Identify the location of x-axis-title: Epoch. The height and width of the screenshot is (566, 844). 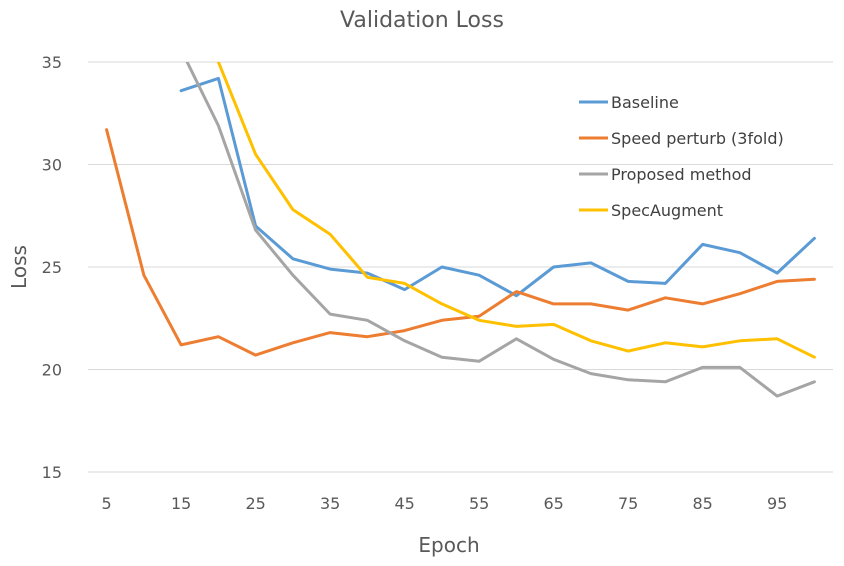
(448, 545).